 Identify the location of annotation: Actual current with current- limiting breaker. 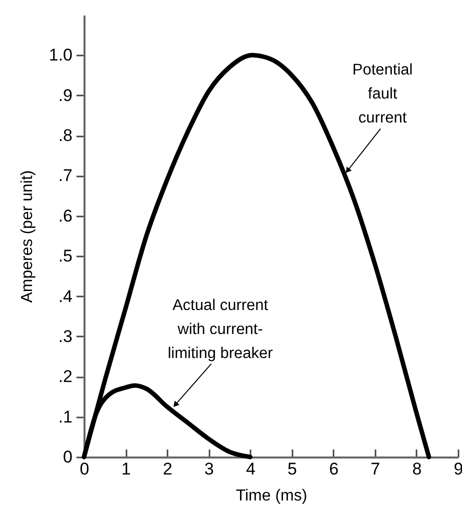
(220, 329).